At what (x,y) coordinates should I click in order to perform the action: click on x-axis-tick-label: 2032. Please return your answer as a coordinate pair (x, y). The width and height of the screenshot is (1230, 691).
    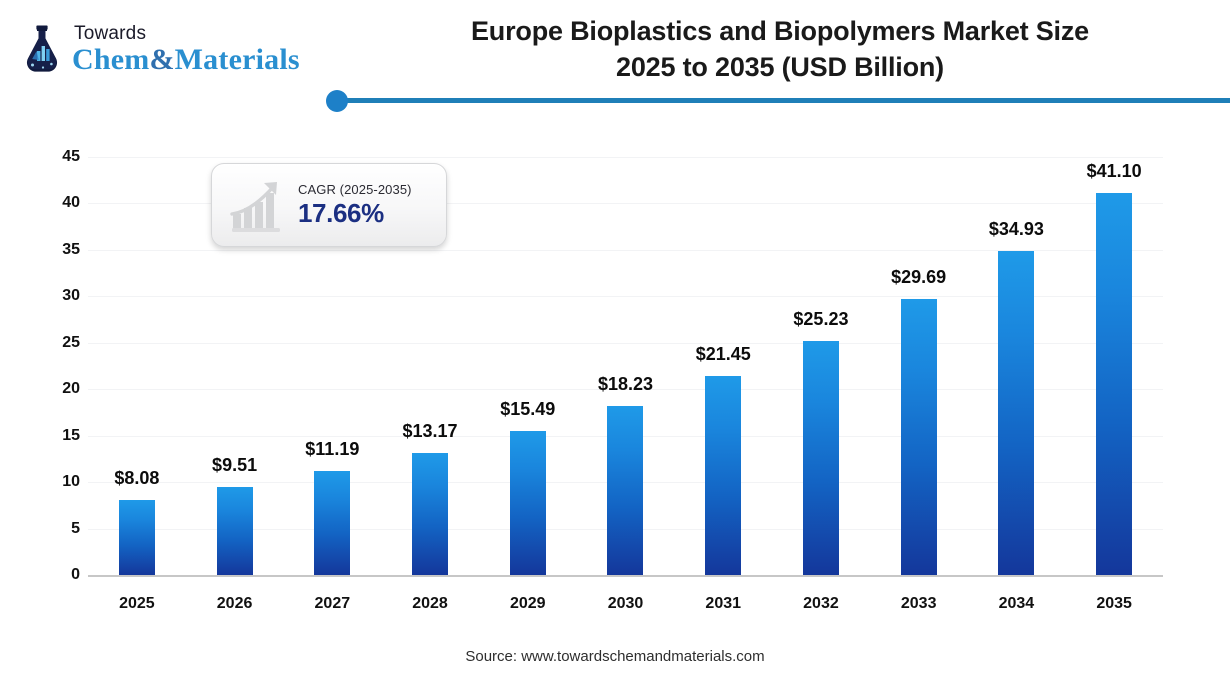
    Looking at the image, I should click on (821, 603).